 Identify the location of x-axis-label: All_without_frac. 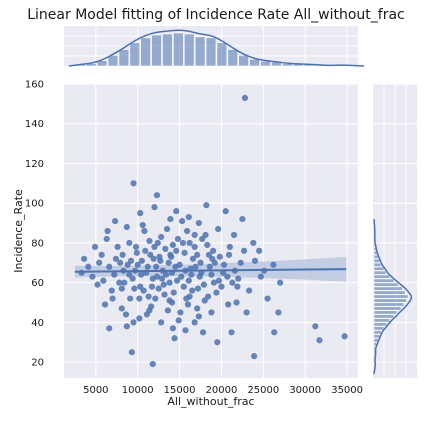
(210, 401).